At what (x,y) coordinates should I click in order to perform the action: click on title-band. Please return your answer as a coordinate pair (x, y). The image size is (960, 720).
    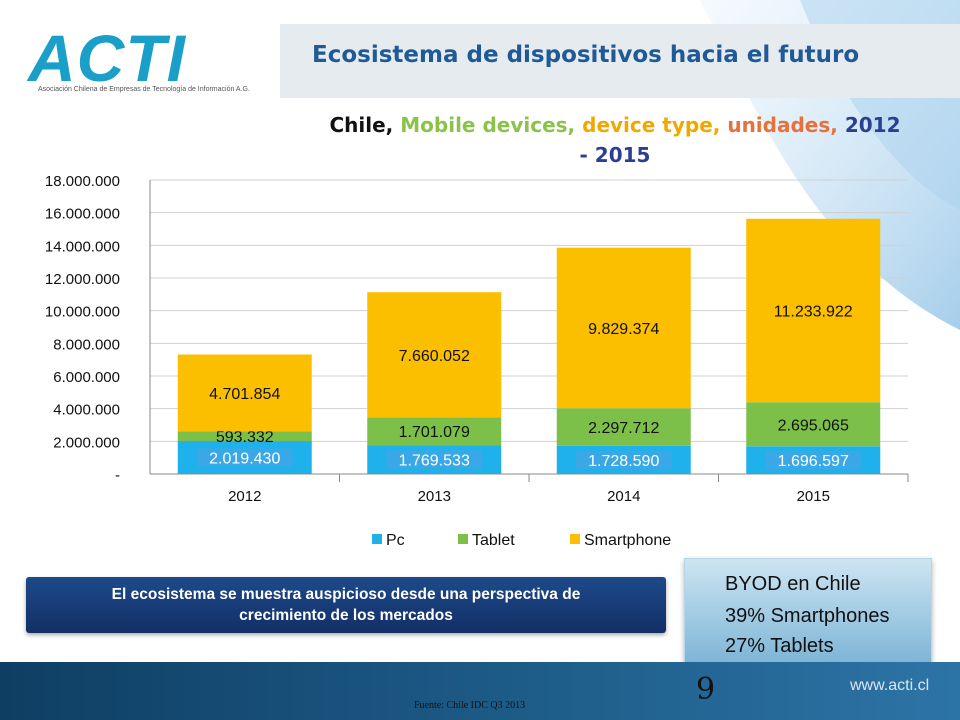
    Looking at the image, I should click on (620, 61).